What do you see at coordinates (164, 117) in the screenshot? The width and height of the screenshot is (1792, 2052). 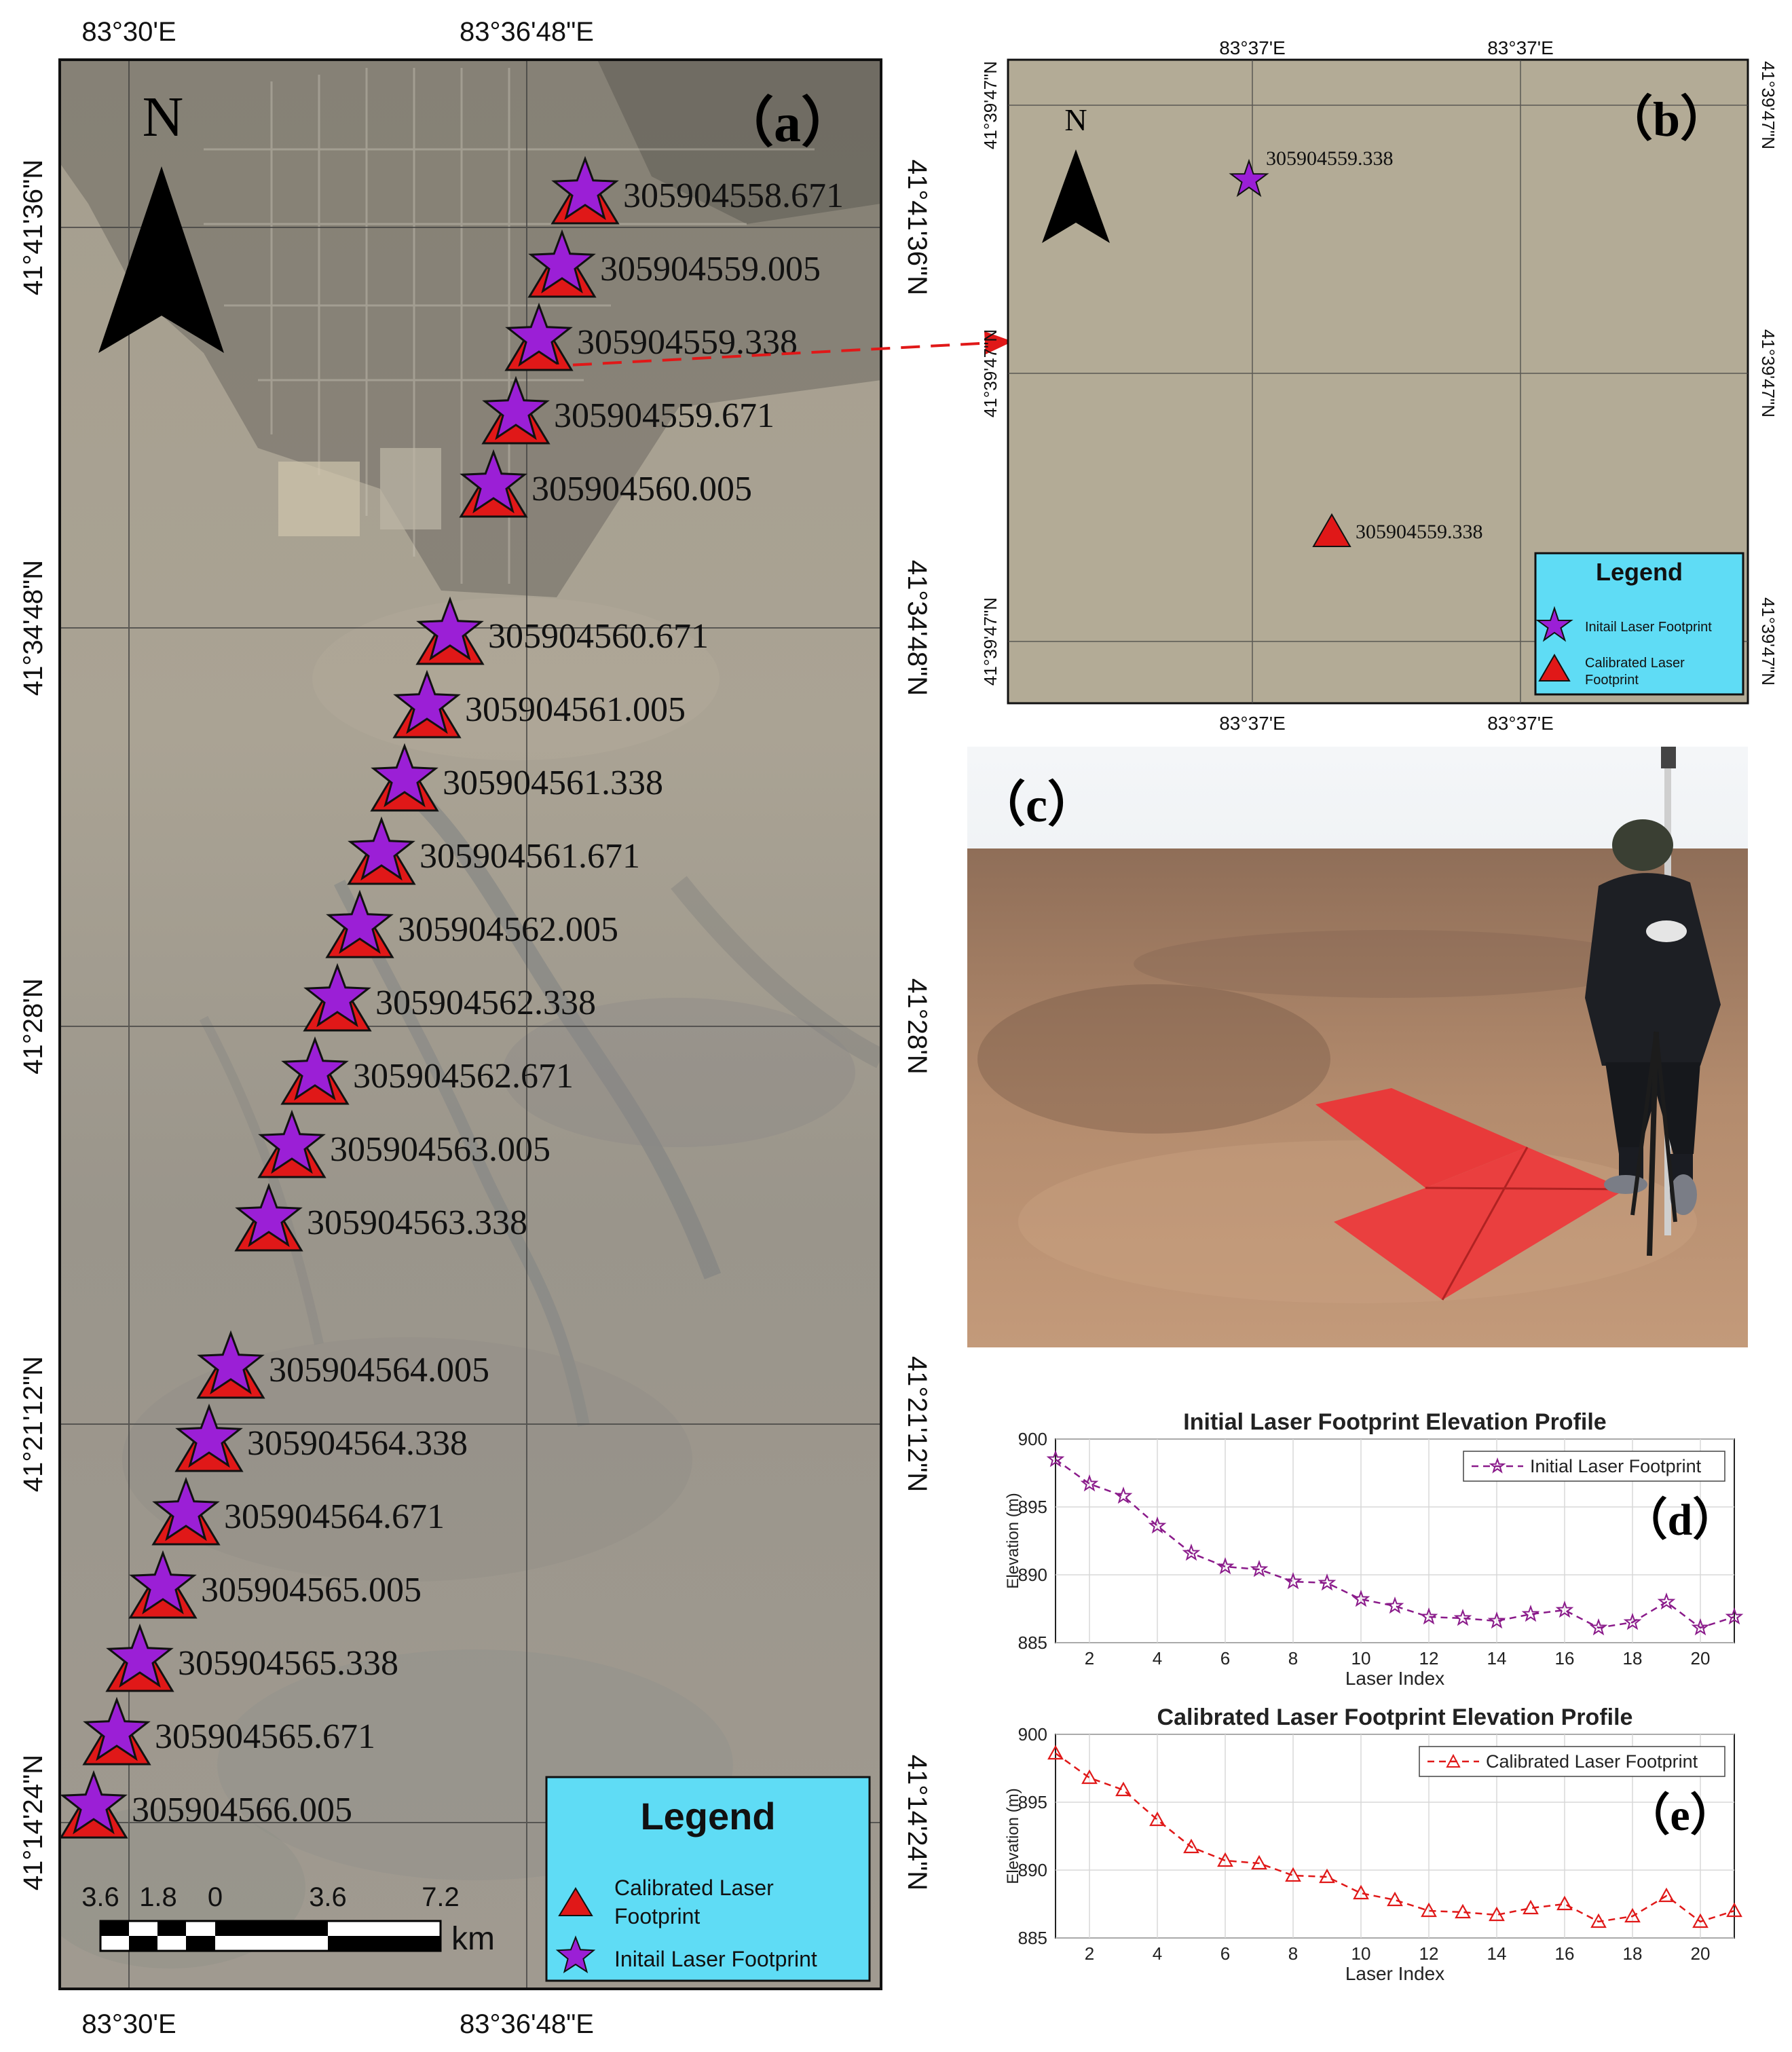 I see `north-label: N` at bounding box center [164, 117].